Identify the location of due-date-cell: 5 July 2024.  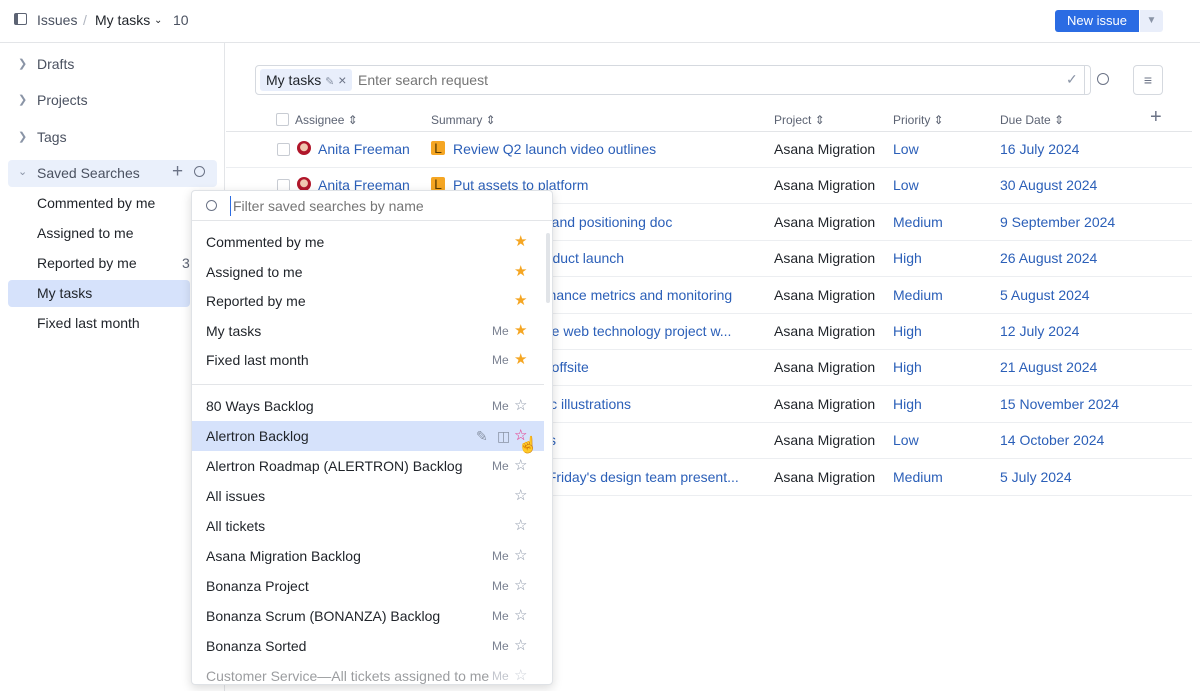
(1036, 476).